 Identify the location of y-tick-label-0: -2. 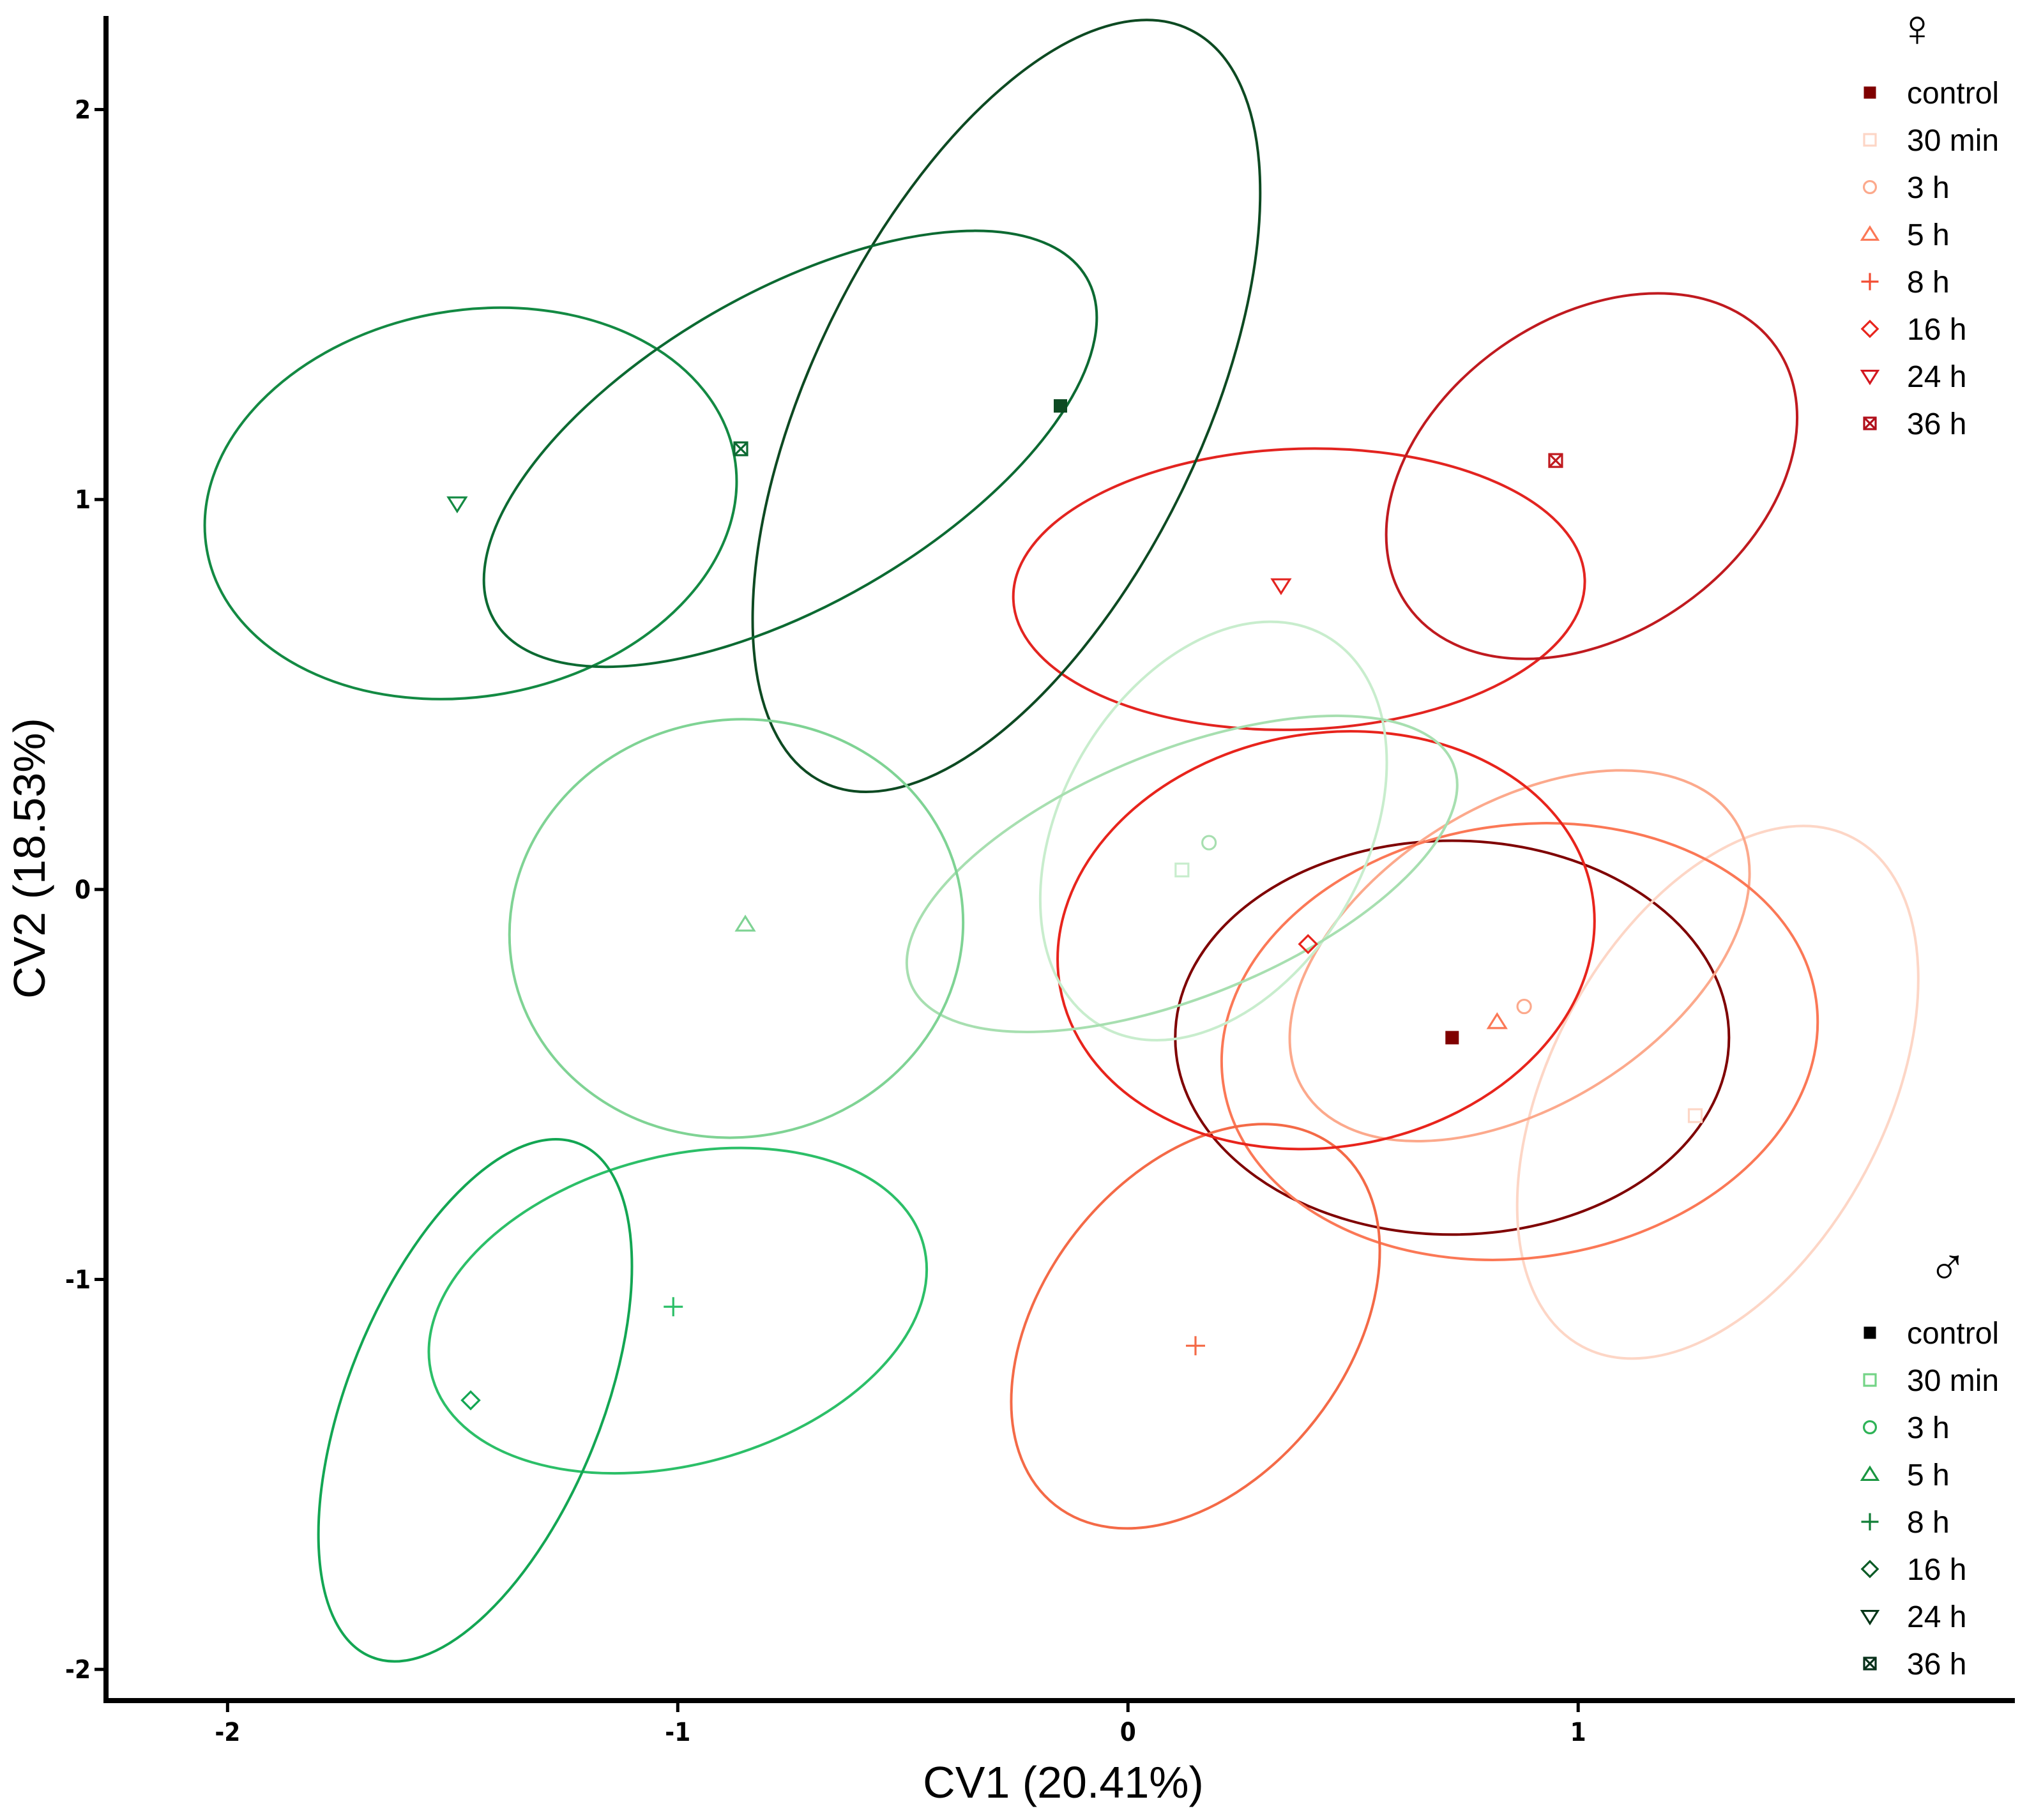
(78, 1670).